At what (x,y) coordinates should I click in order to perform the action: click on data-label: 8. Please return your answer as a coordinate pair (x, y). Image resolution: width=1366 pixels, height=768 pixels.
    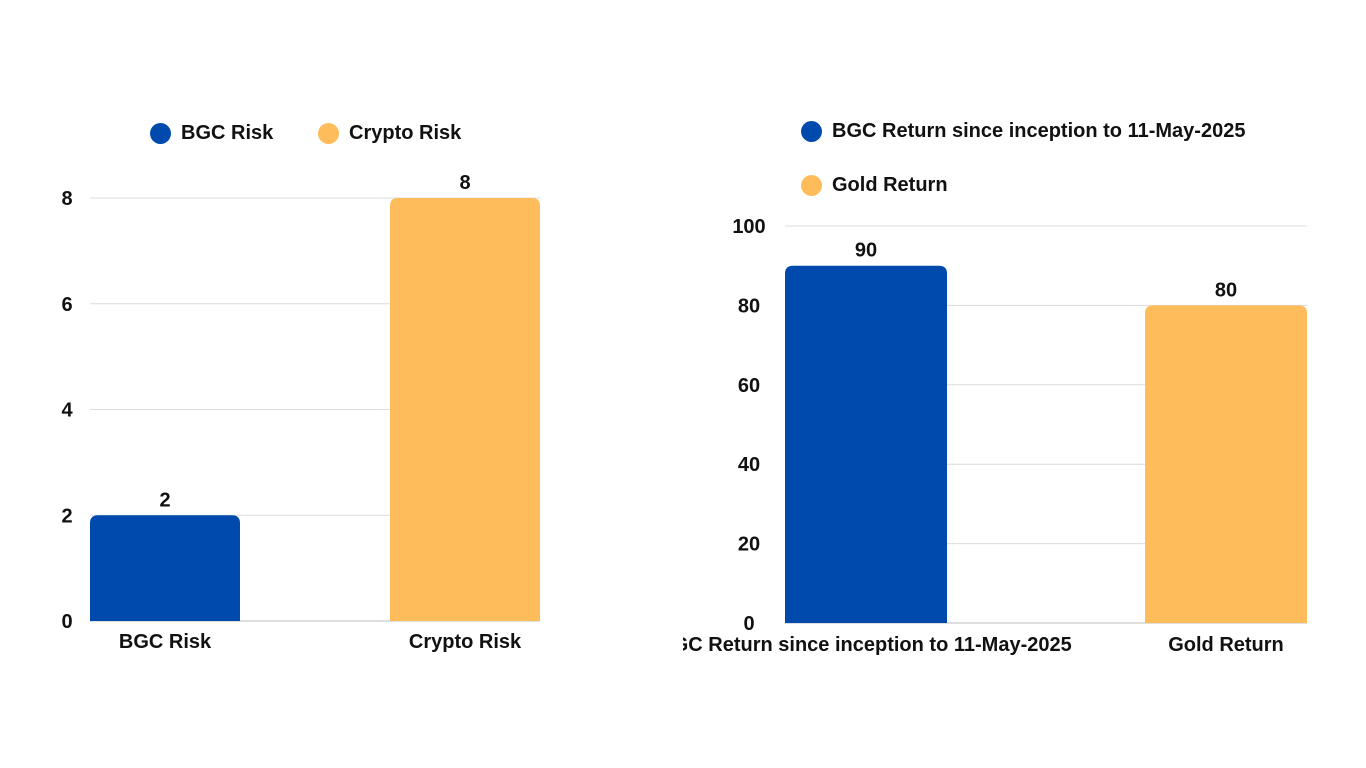
    Looking at the image, I should click on (464, 183).